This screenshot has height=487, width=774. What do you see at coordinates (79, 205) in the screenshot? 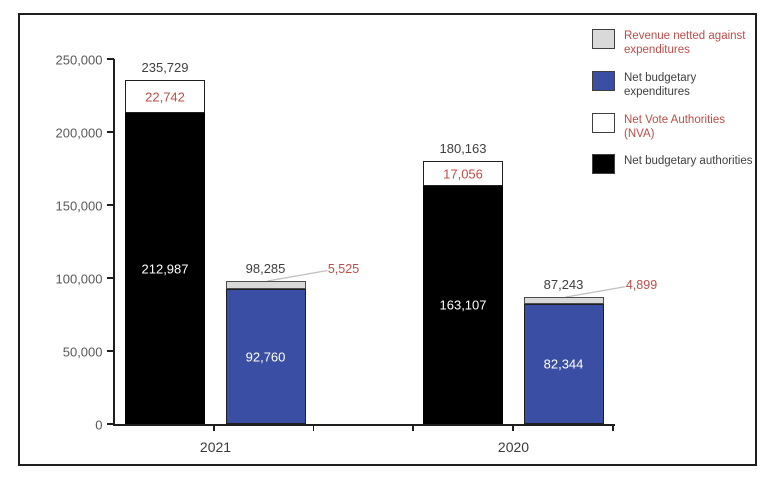
I see `y-axis-label: 150,000` at bounding box center [79, 205].